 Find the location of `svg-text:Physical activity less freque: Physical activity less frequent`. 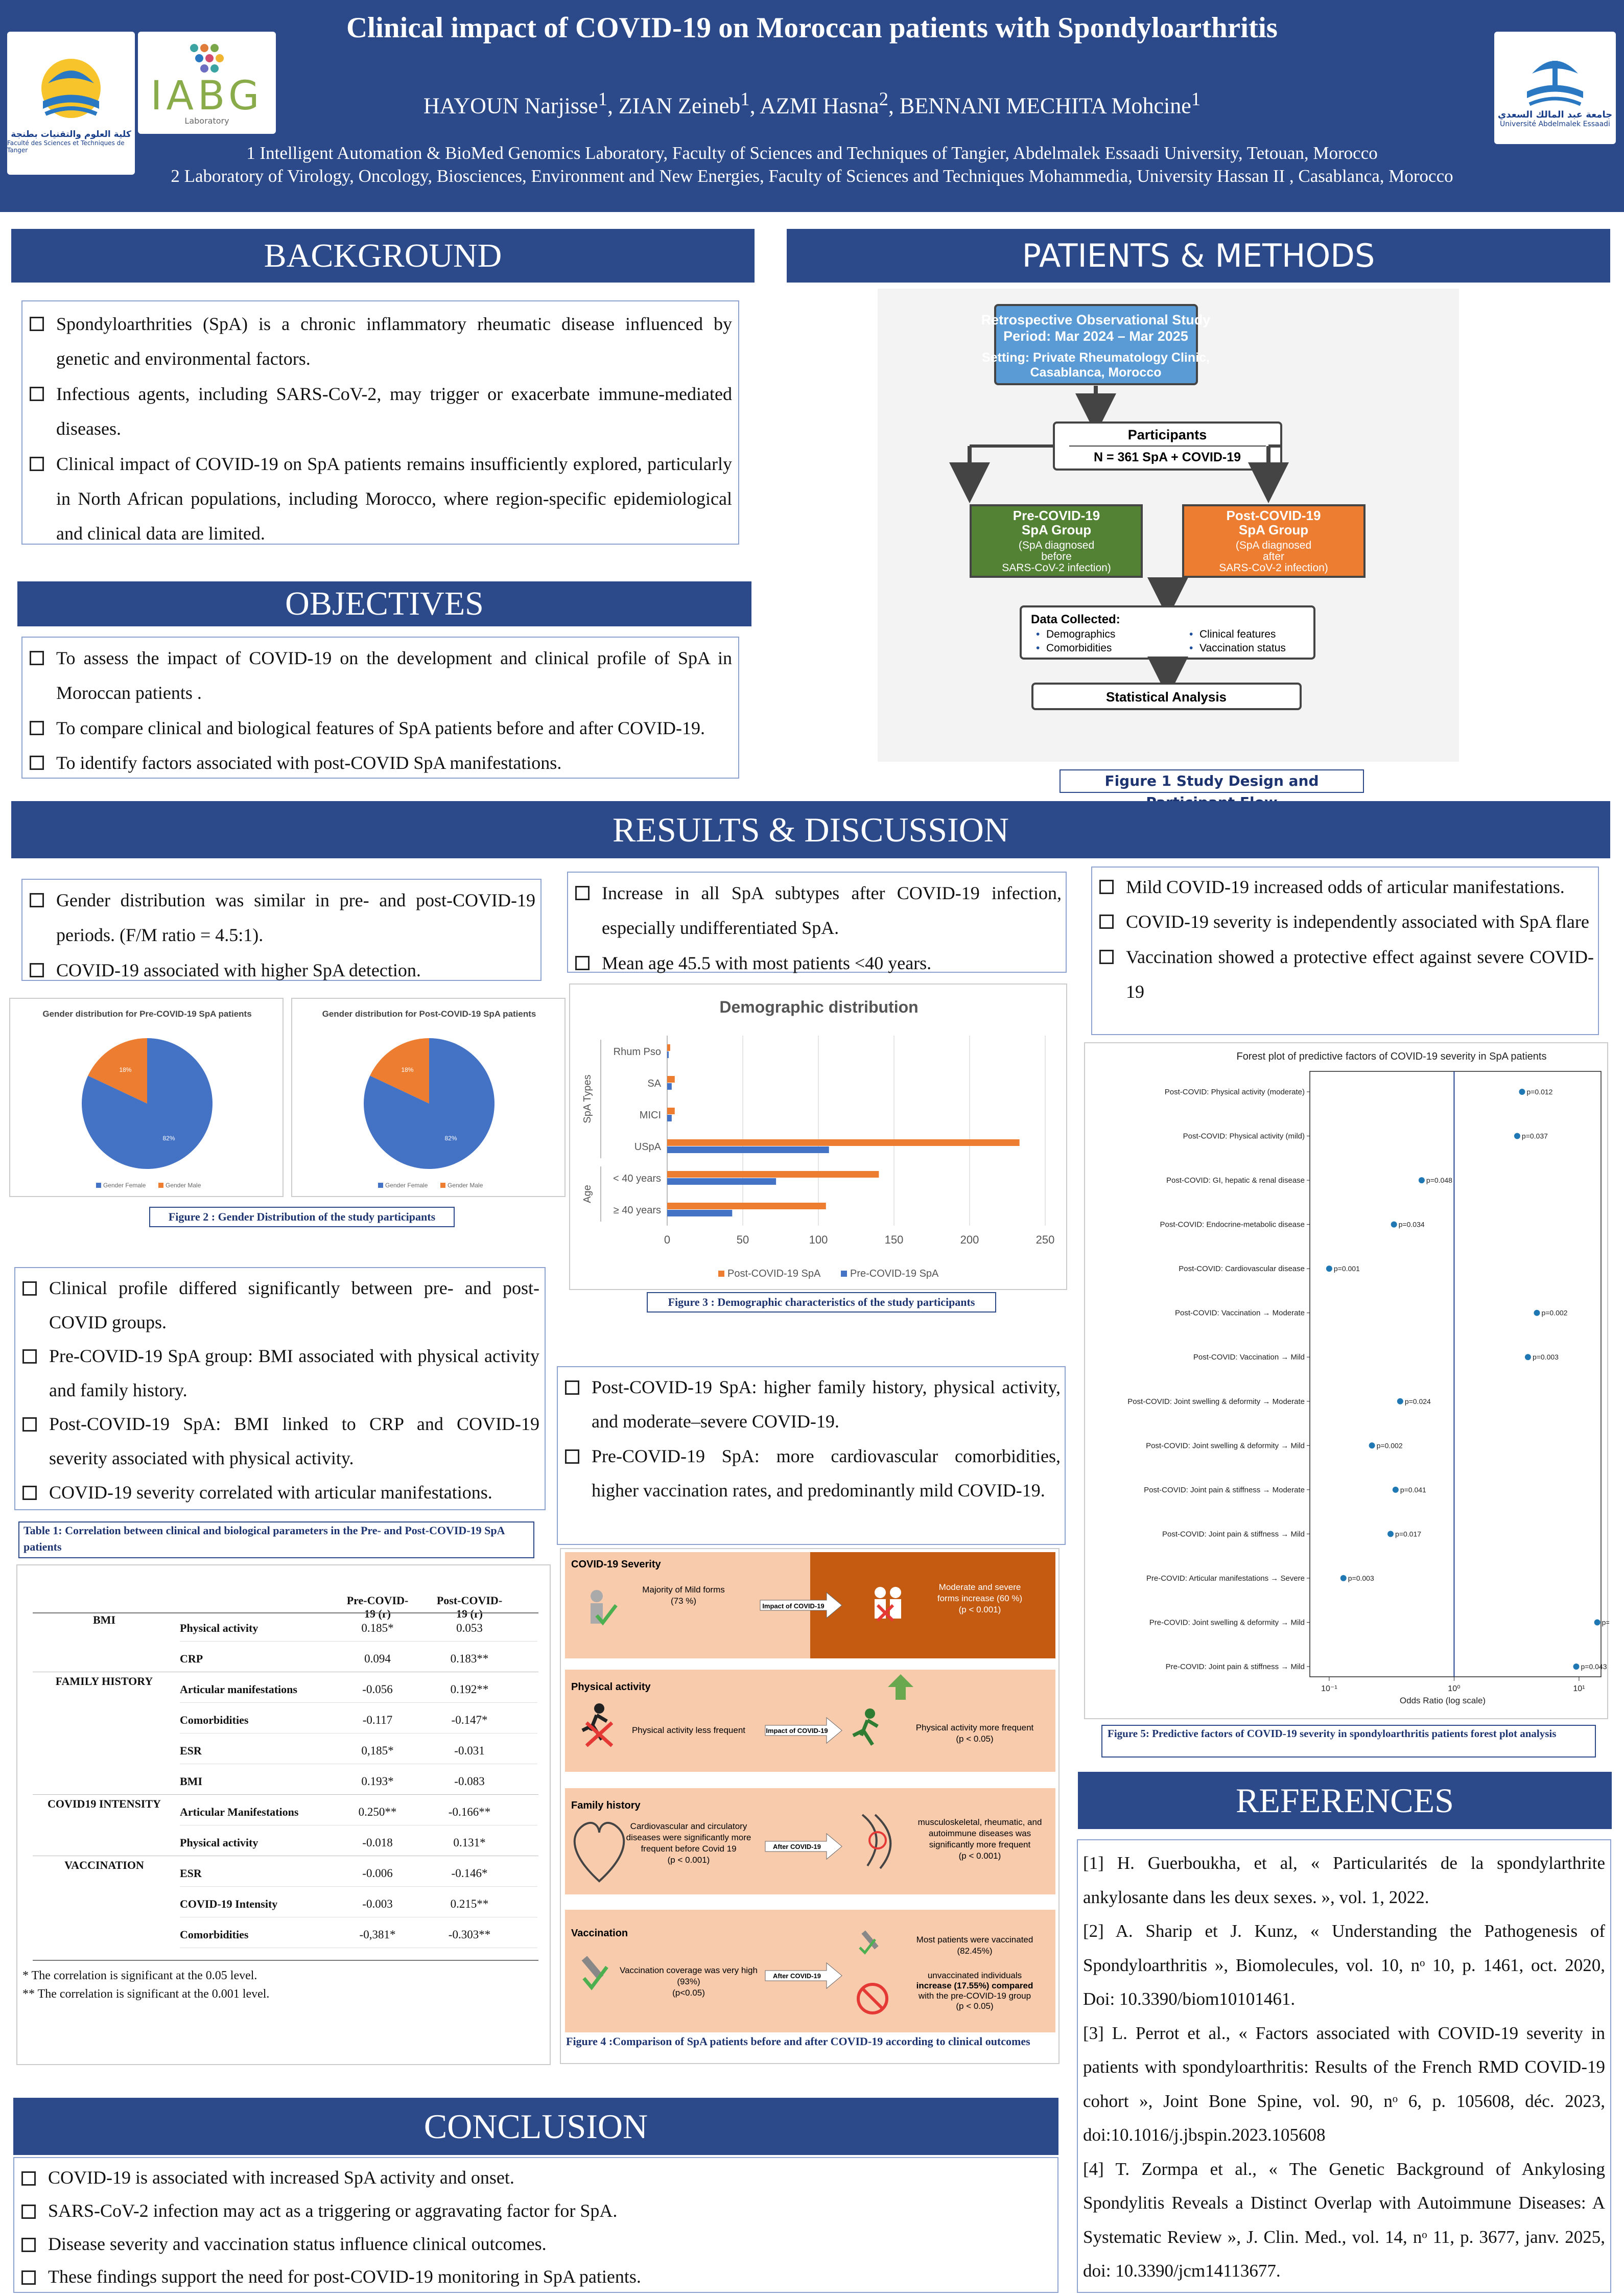

svg-text:Physical activity less freque: Physical activity less frequent is located at coordinates (688, 1730).